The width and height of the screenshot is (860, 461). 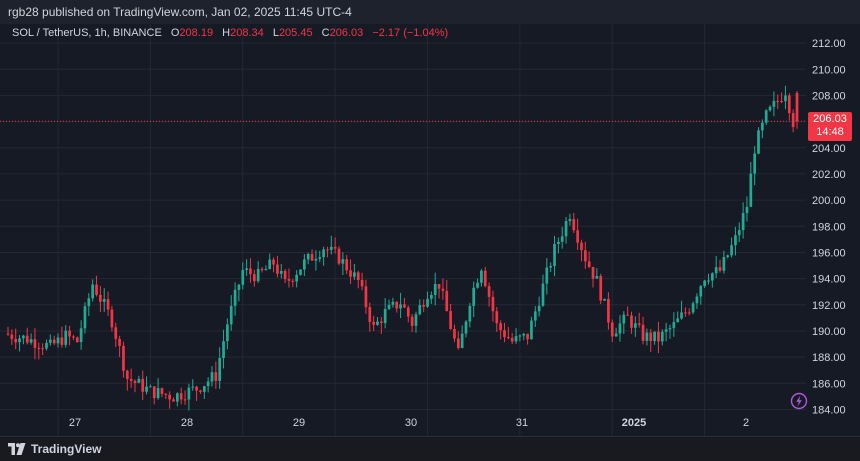 What do you see at coordinates (799, 401) in the screenshot?
I see `lightning-icon` at bounding box center [799, 401].